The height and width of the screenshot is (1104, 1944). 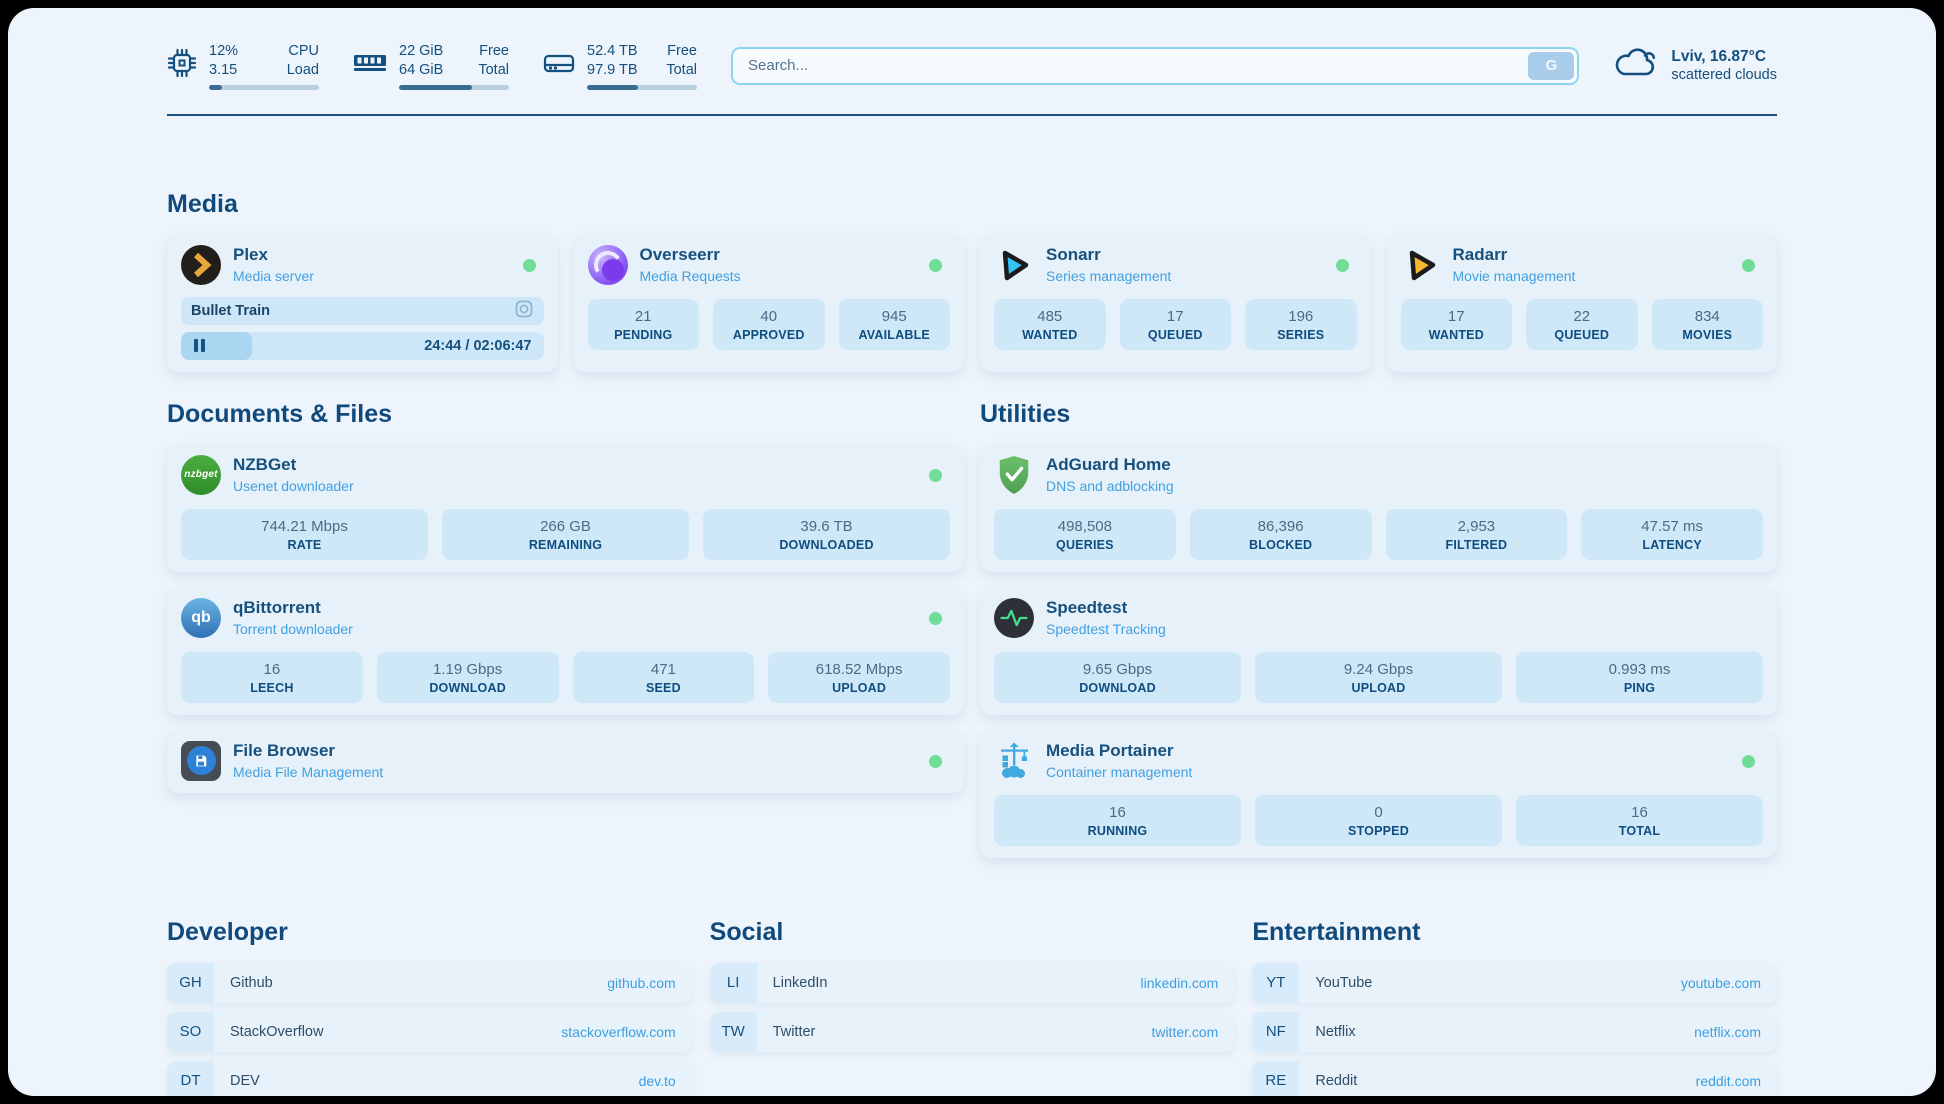 I want to click on stat-ping: 0.993 ms PING, so click(x=1639, y=677).